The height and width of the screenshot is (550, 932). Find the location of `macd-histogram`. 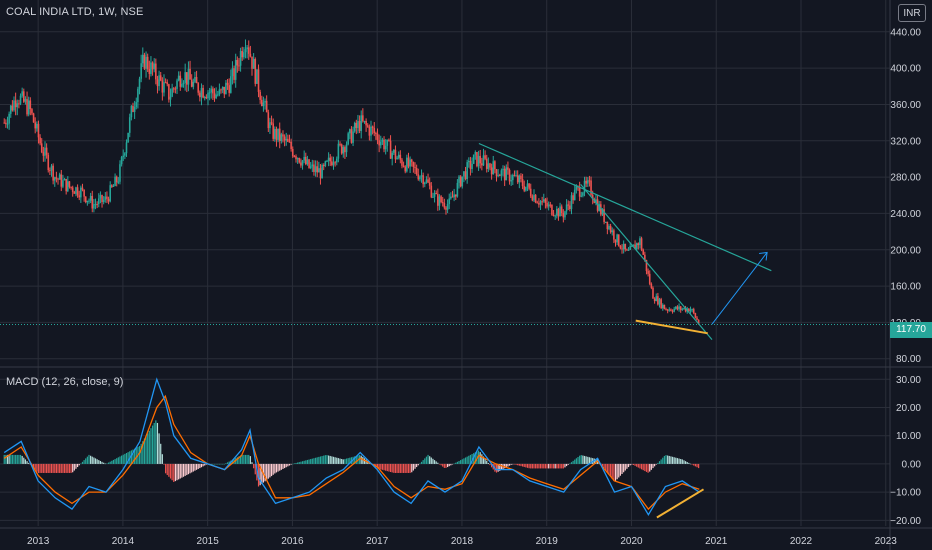

macd-histogram is located at coordinates (351, 453).